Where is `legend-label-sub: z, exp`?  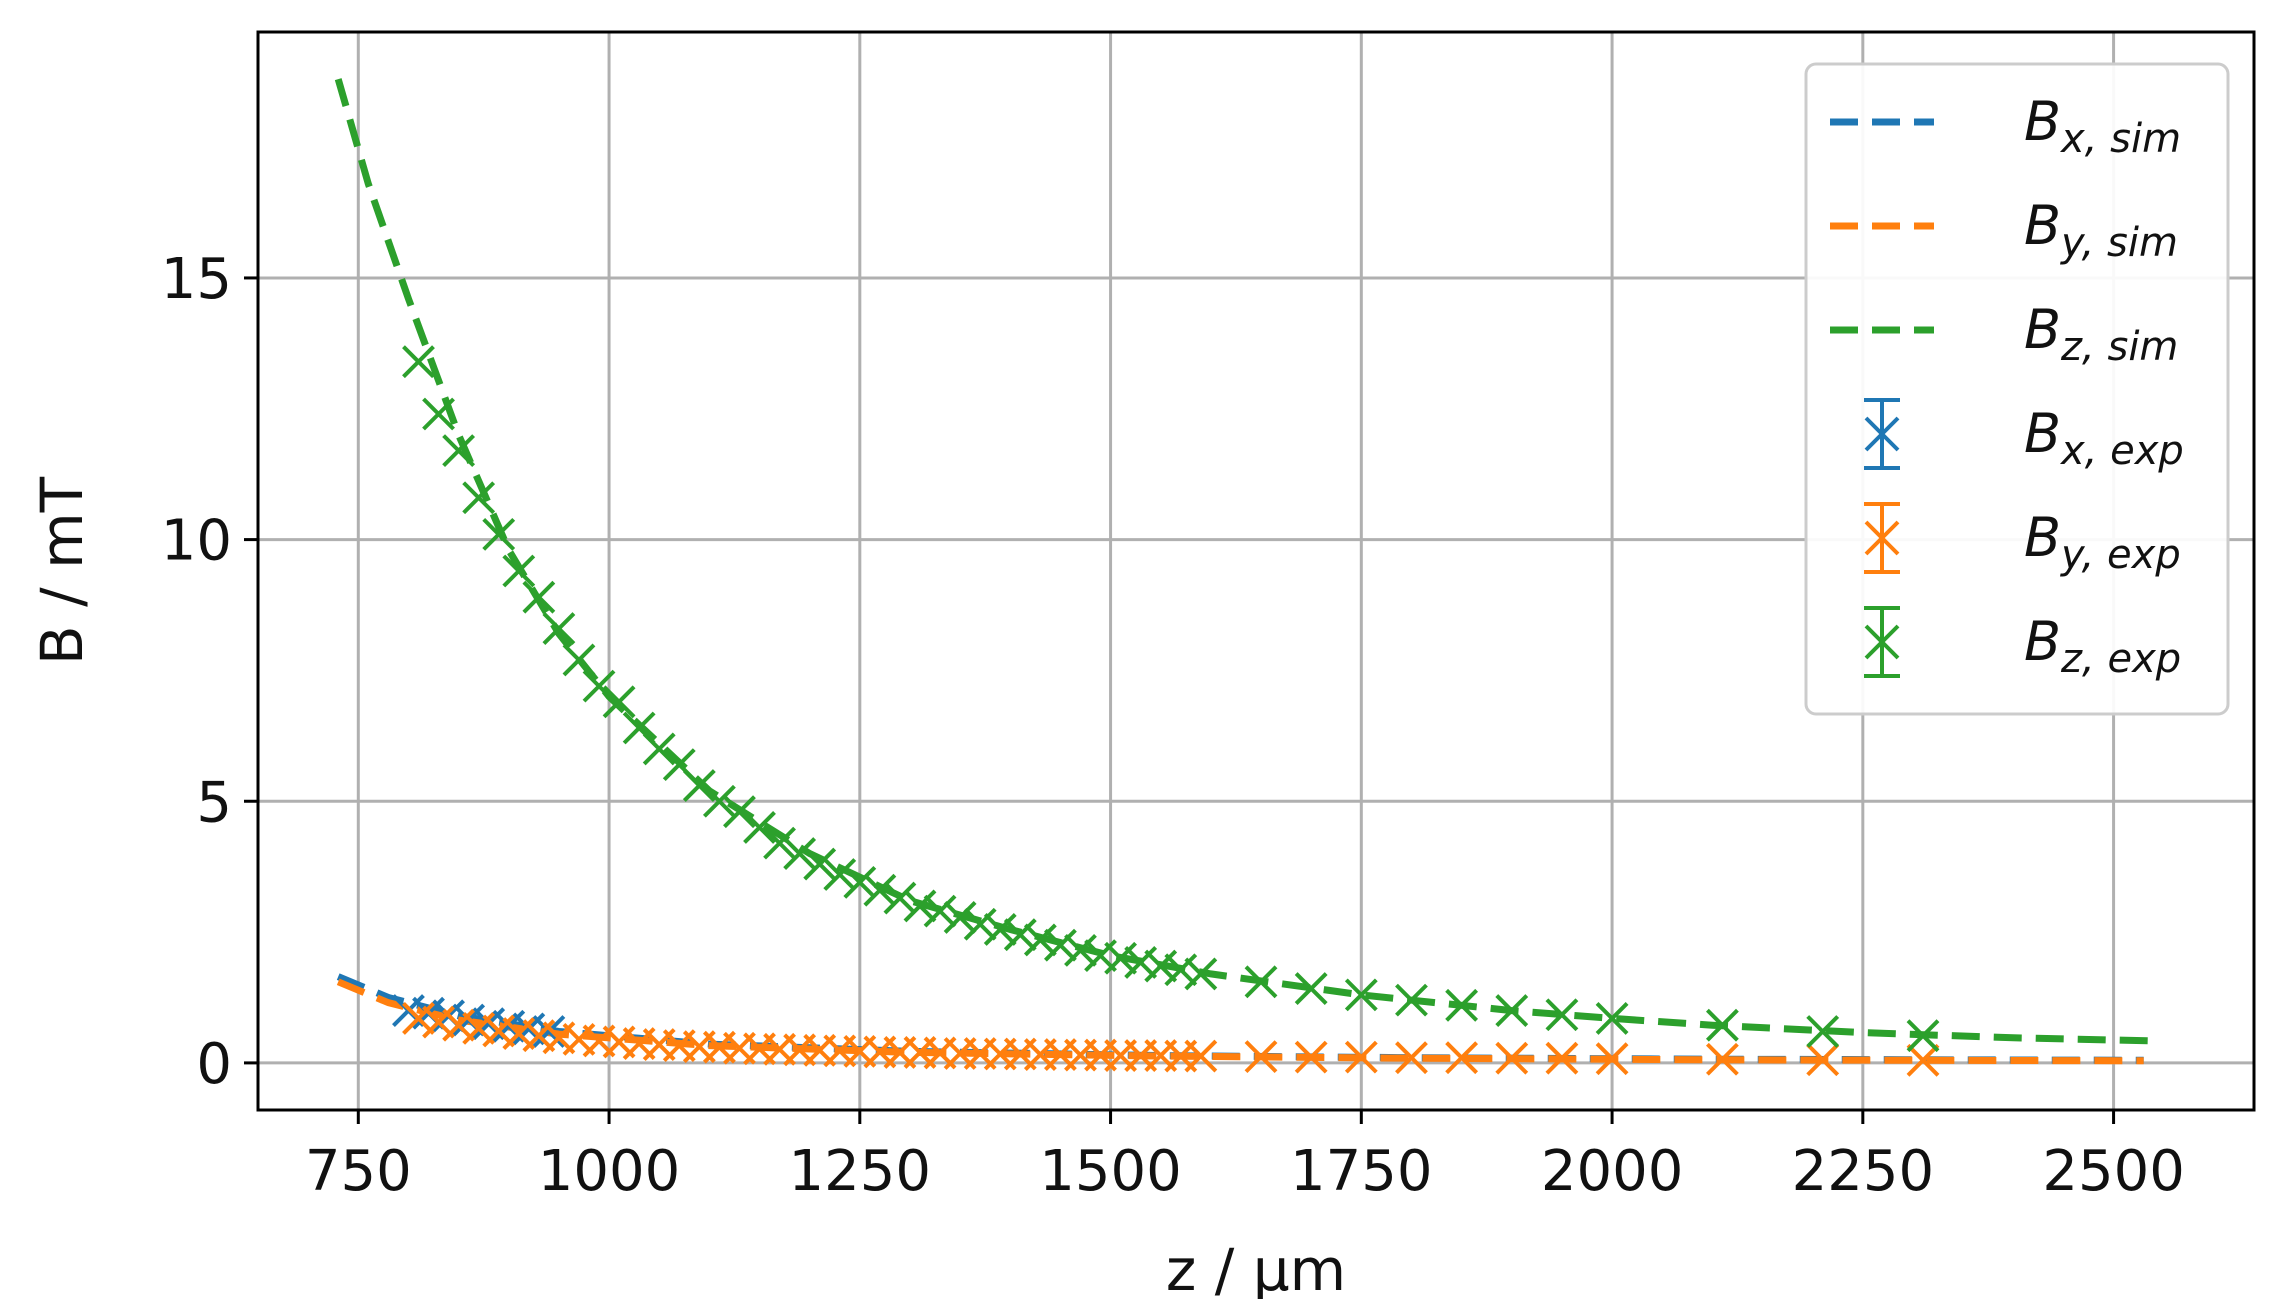
legend-label-sub: z, exp is located at coordinates (2120, 659).